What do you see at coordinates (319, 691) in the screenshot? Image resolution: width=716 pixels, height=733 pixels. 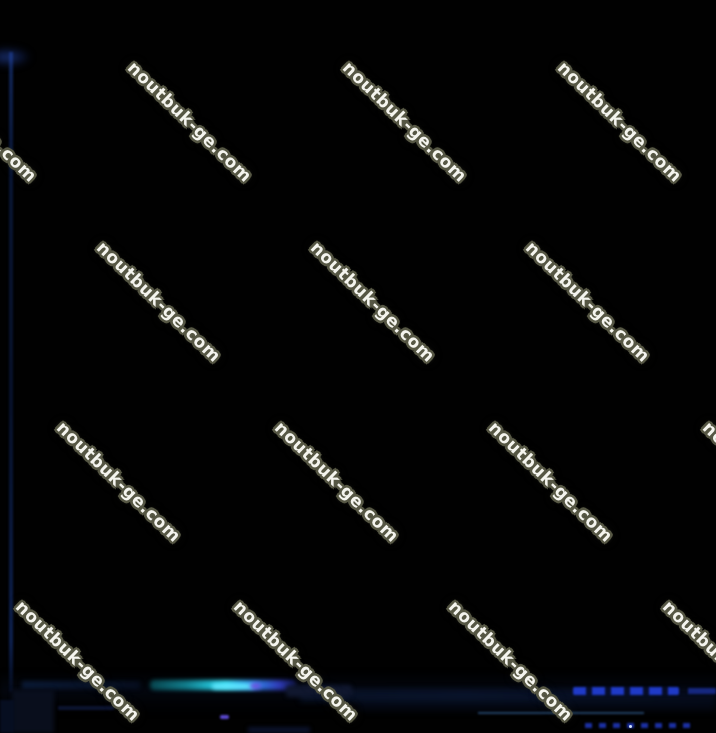 I see `keyboard-dark-block` at bounding box center [319, 691].